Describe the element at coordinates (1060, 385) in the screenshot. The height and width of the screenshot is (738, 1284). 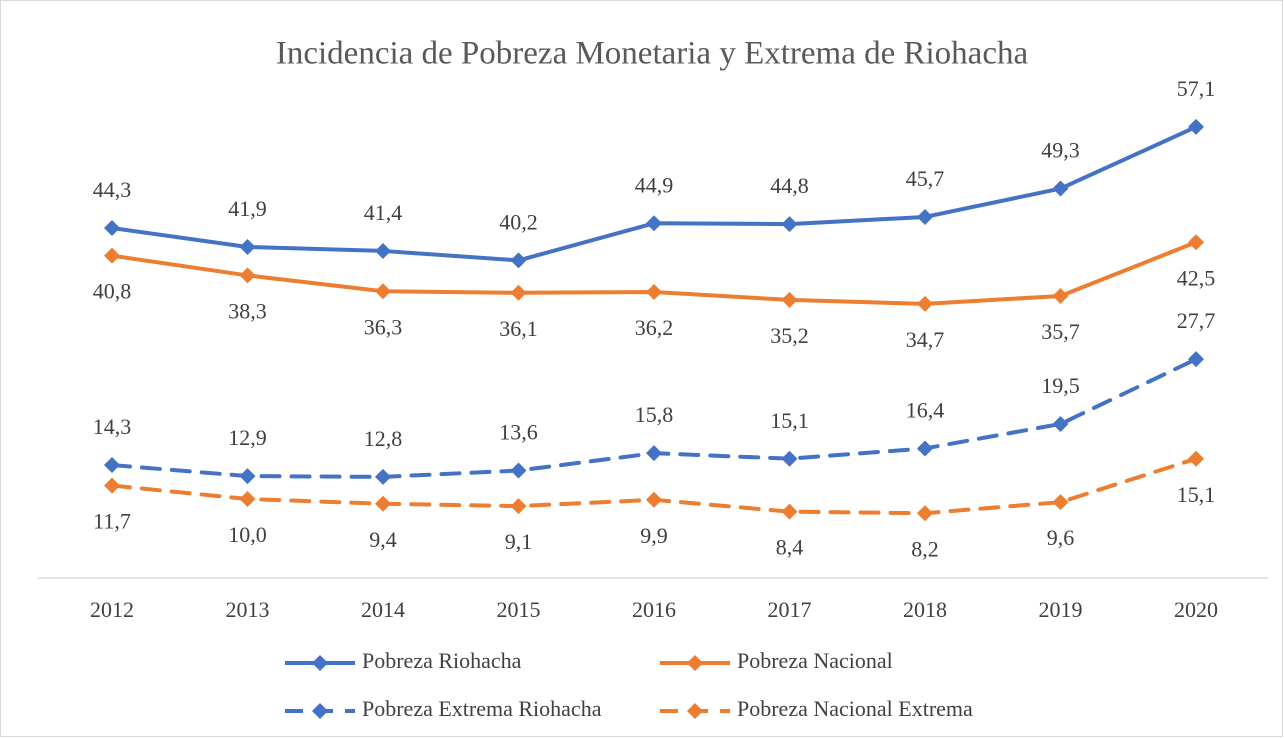
I see `data-label: 19,5` at that location.